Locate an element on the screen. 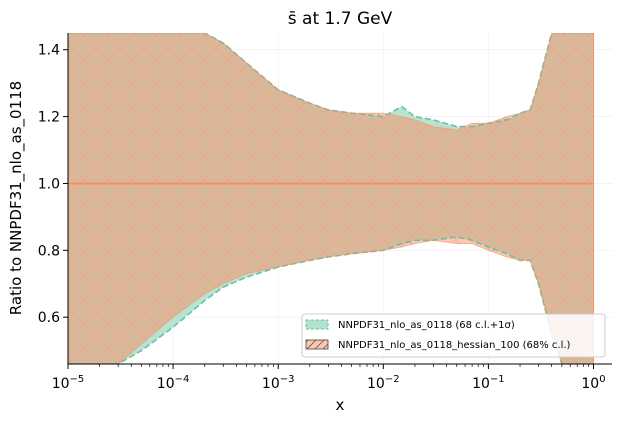  x-ticks: 10⁻⁵ 10⁻⁴ 10⁻³ 10⁻² 10⁻¹ 10⁰ is located at coordinates (329, 378).